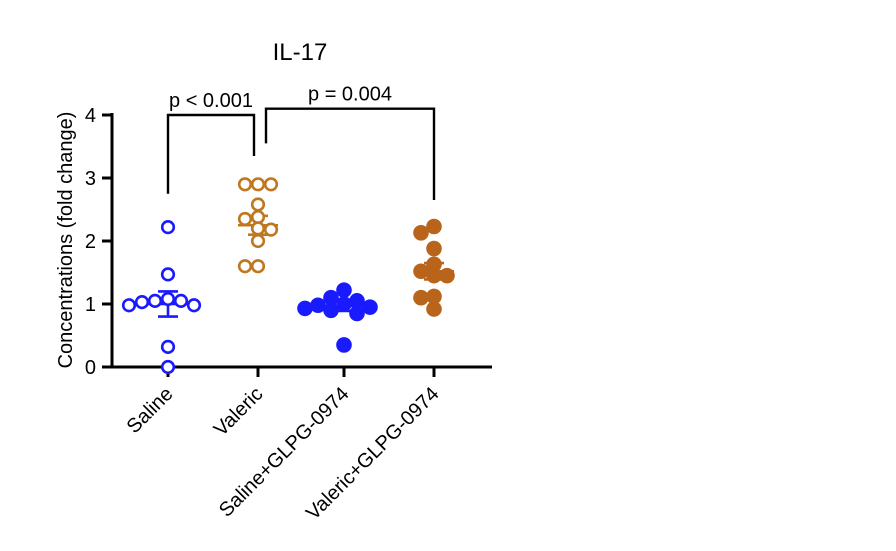  Describe the element at coordinates (150, 410) in the screenshot. I see `x-tick-label: Saline` at that location.